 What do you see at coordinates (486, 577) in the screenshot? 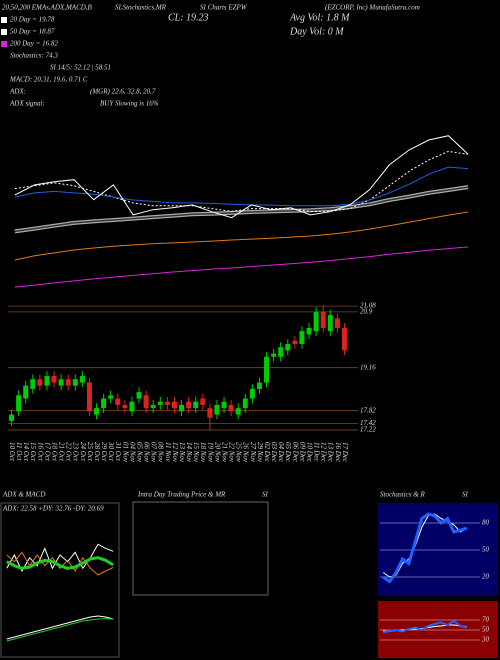
I see `y-tick-label: 20` at bounding box center [486, 577].